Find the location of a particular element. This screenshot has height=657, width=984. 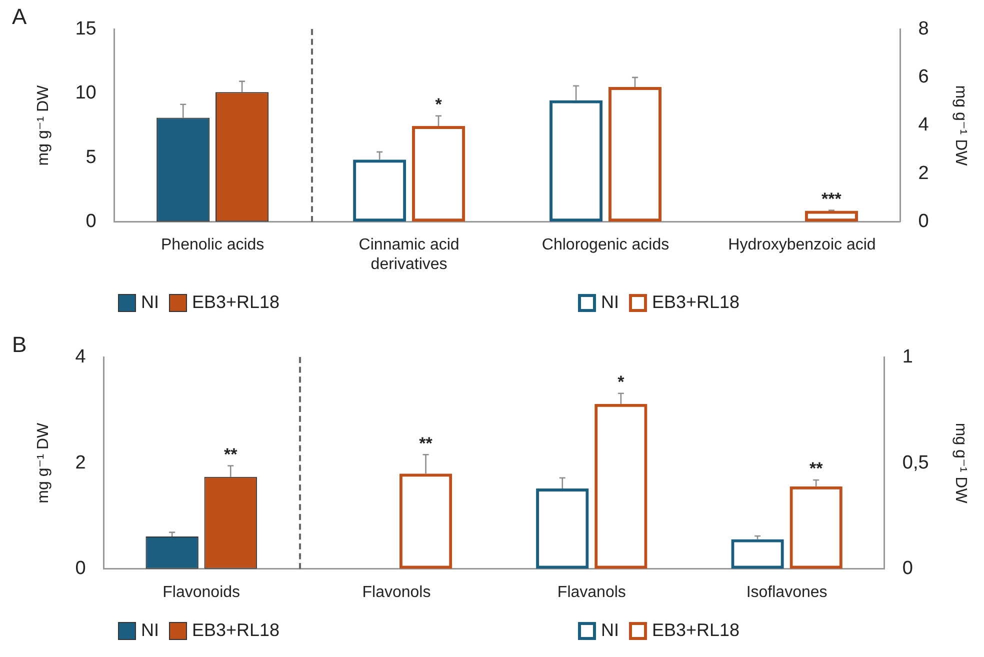

x-tick-label: Cinnamic acid derivatives is located at coordinates (409, 254).